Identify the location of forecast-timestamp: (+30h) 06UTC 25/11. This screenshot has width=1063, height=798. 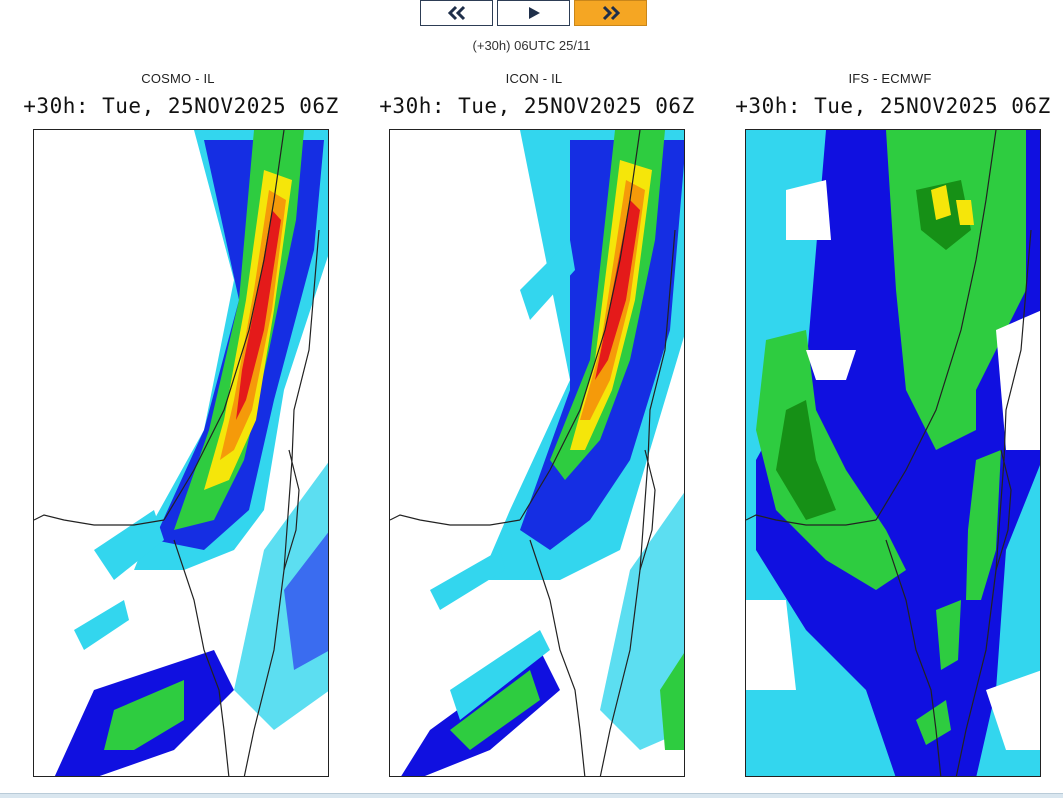
(531, 45).